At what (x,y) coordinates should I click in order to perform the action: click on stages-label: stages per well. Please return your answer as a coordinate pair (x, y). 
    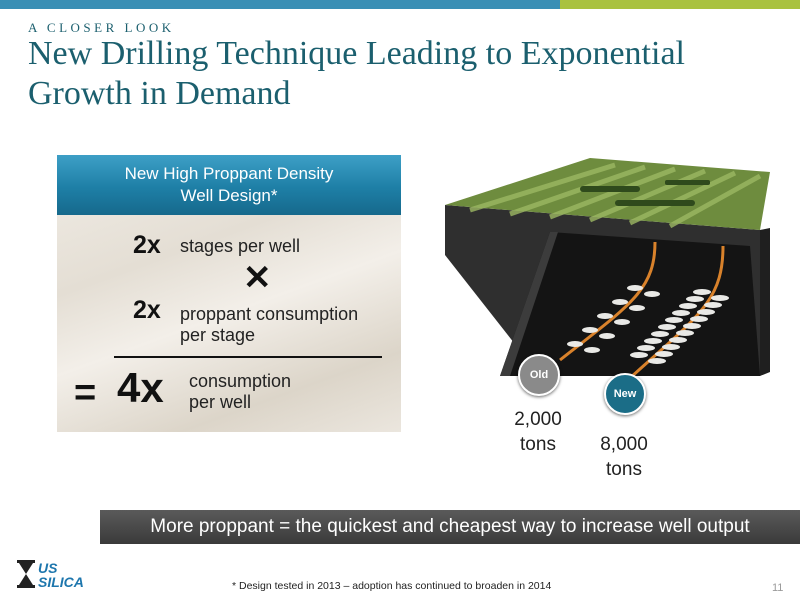
    Looking at the image, I should click on (240, 246).